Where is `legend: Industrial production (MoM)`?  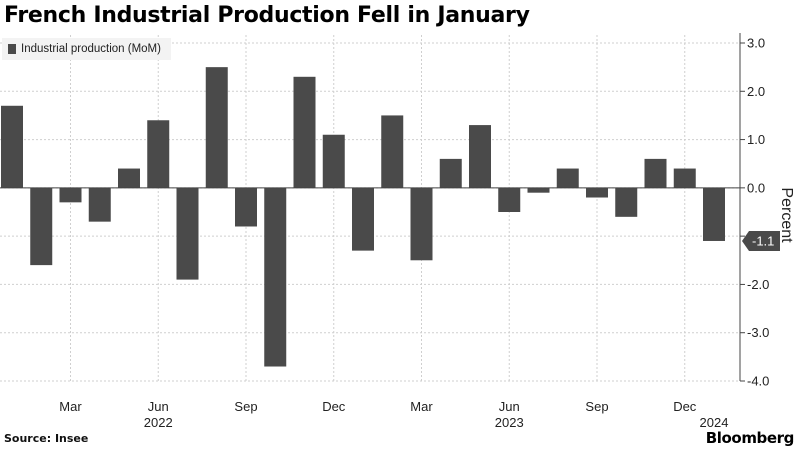
legend: Industrial production (MoM) is located at coordinates (86, 49).